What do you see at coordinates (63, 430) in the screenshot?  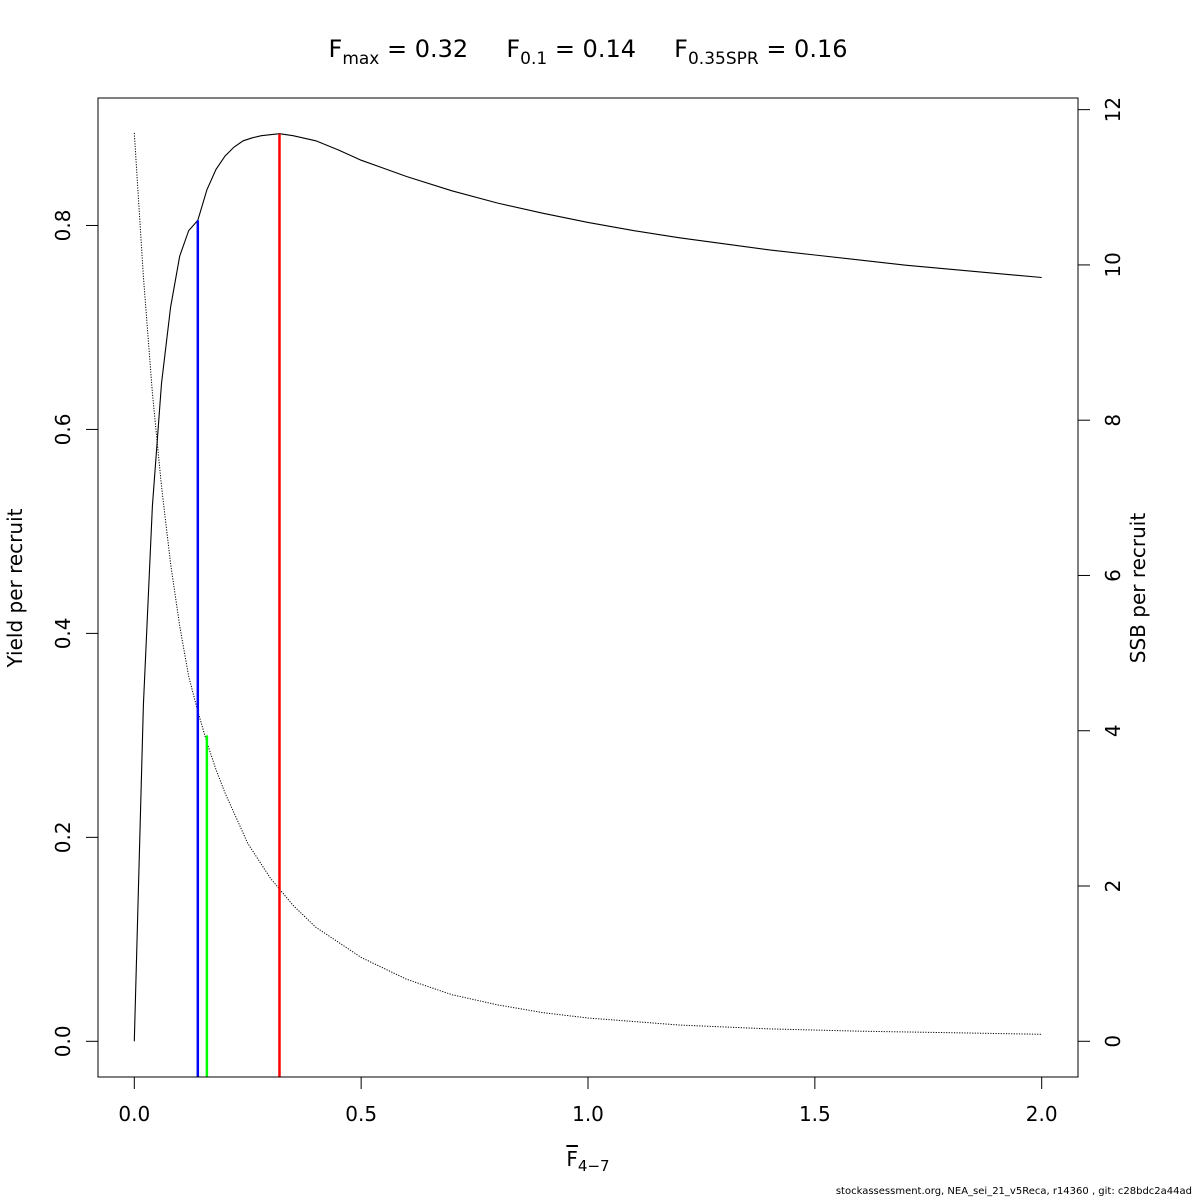 I see `y-left-tick-label: 0.6` at bounding box center [63, 430].